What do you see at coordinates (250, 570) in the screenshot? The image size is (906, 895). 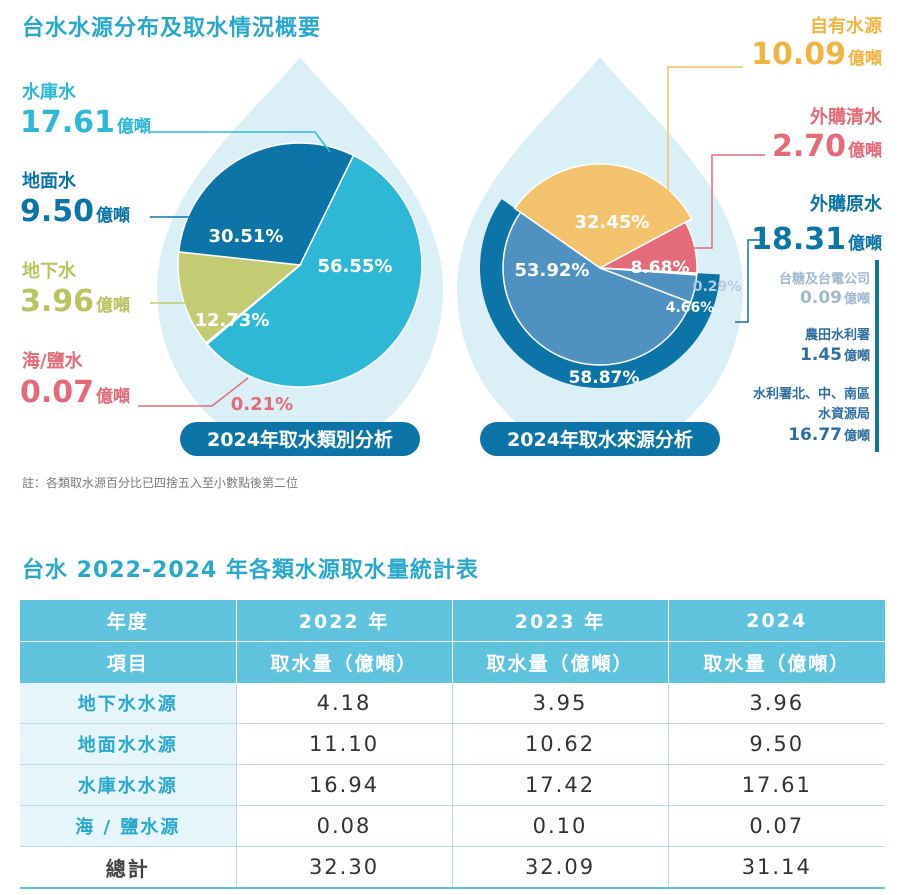 I see `section-title-table: 台水 2022-2024 年各類水源取水量統計表` at bounding box center [250, 570].